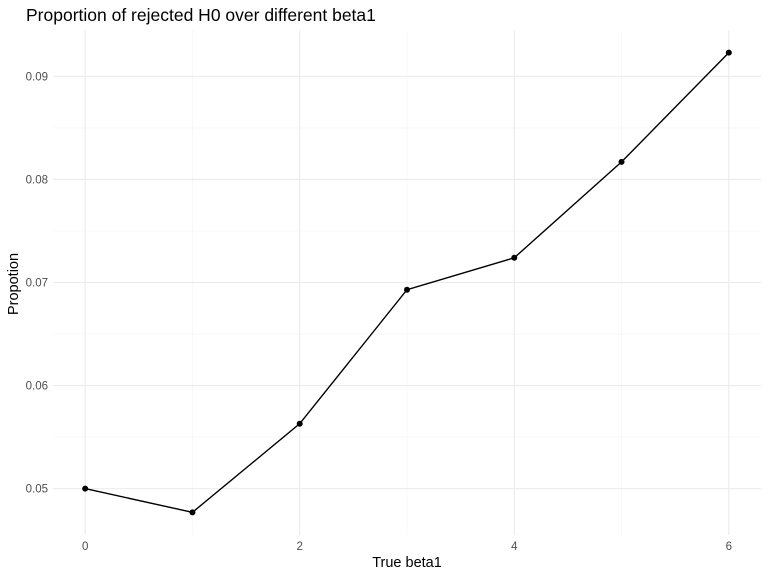 The height and width of the screenshot is (576, 768). What do you see at coordinates (300, 547) in the screenshot?
I see `x-tick-label: 2` at bounding box center [300, 547].